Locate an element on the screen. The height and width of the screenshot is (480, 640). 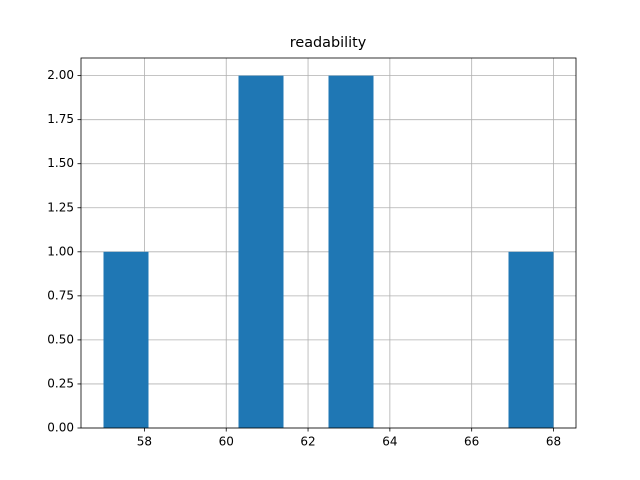
y-tick-label: 1.75 is located at coordinates (60, 119).